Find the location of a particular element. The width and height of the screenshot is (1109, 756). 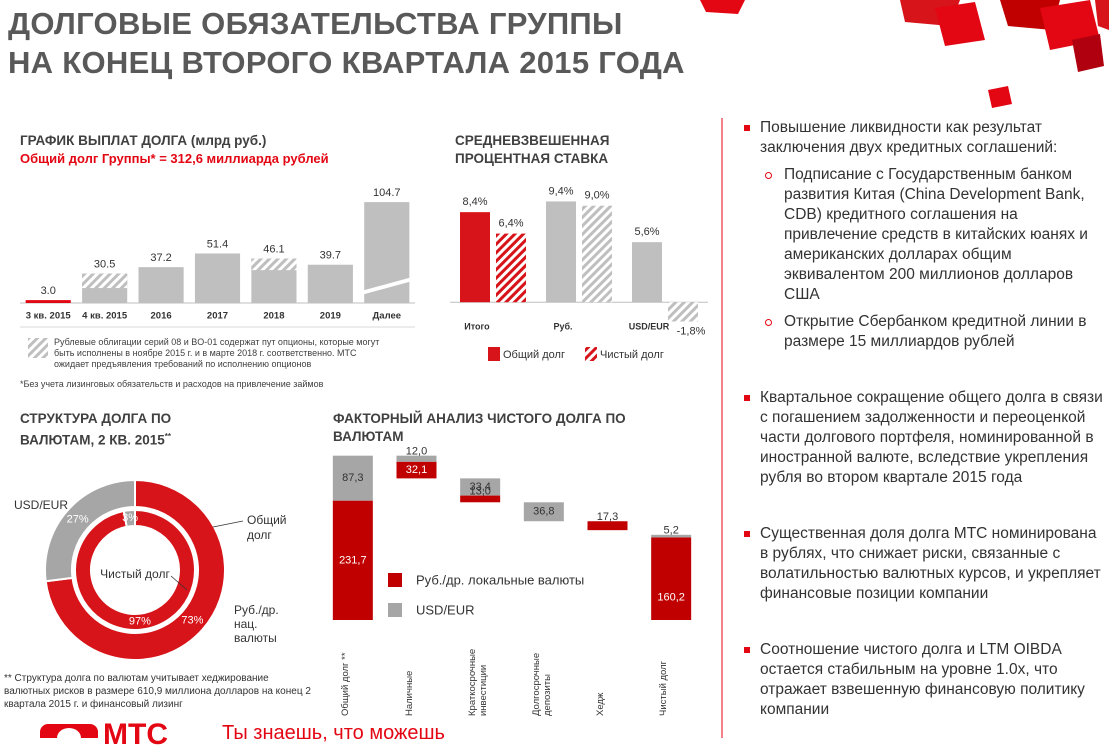

value-label: 51.4 is located at coordinates (217, 244).